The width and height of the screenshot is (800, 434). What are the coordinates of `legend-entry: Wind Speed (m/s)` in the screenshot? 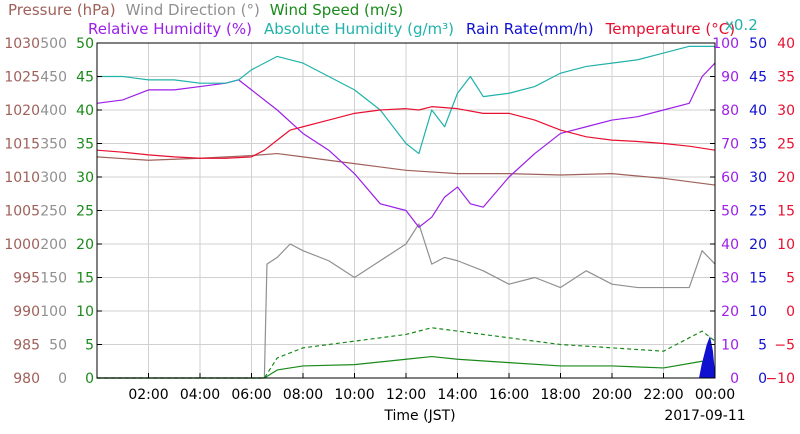 It's located at (336, 10).